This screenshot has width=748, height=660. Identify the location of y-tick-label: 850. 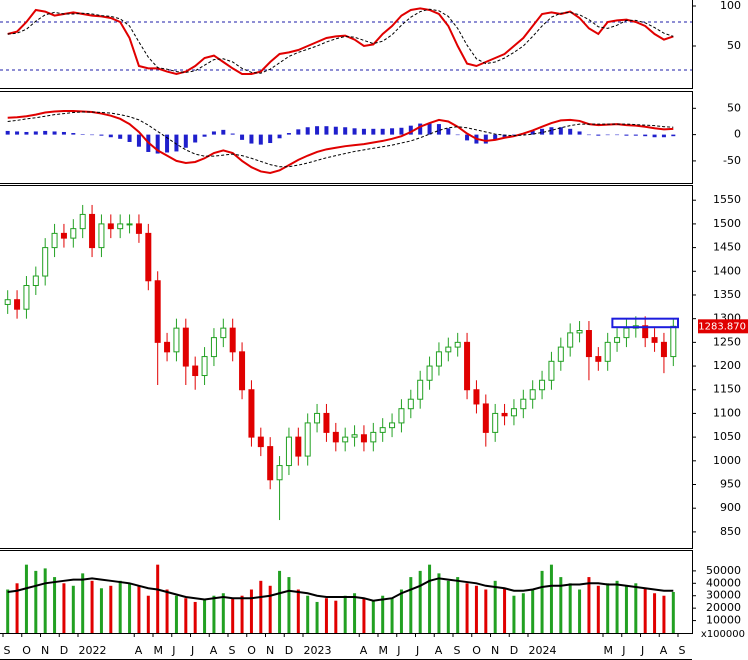
(730, 531).